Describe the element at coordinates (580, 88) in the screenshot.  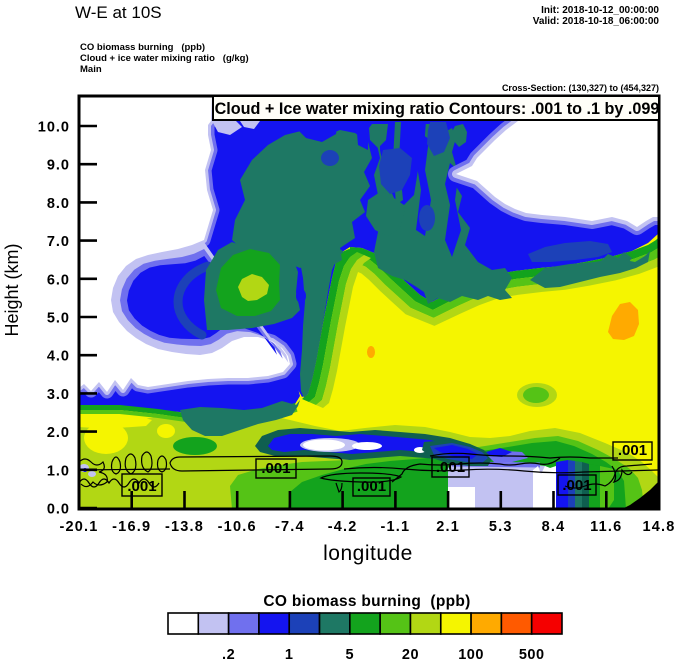
I see `svg-text:Cross-Section: (130,327) to (4: Cross-Section: (130,327) to (454,327)` at that location.